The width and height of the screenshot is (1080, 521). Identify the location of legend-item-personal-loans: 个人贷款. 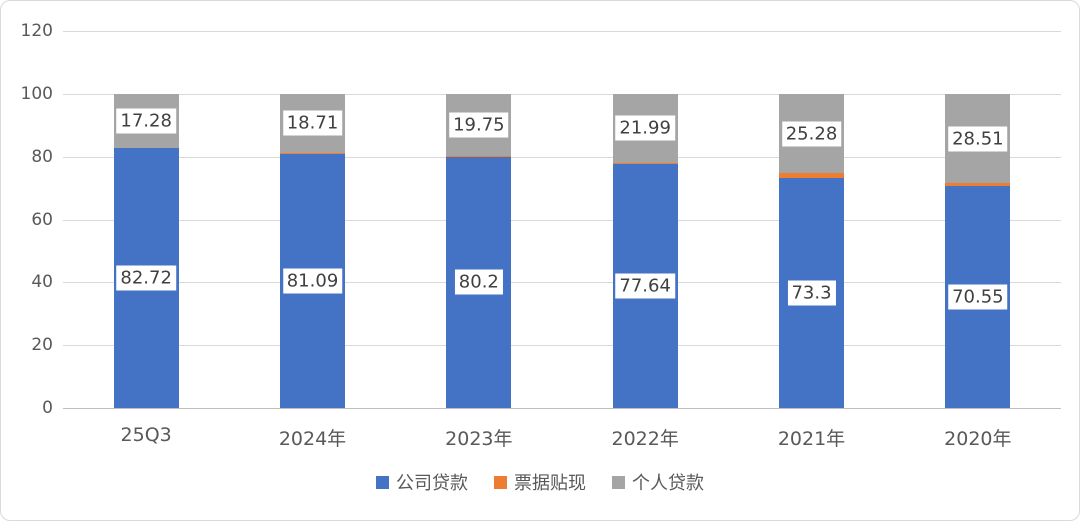
(658, 482).